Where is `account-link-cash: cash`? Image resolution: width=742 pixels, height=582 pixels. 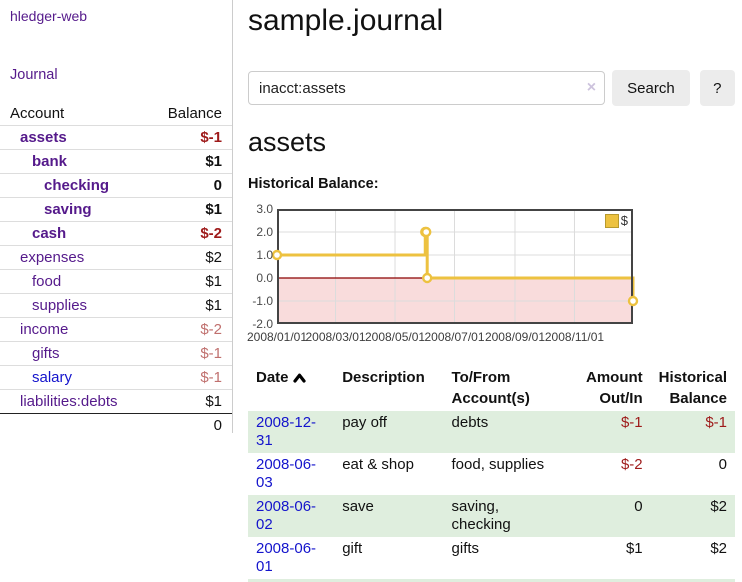
account-link-cash: cash is located at coordinates (49, 233).